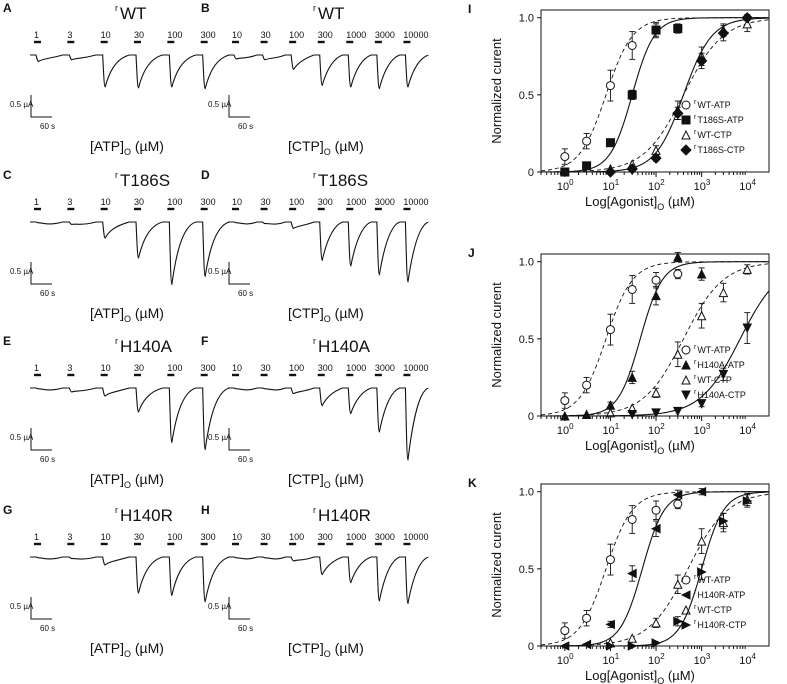 This screenshot has height=684, width=787. I want to click on legend-label: rWT-CTP, so click(713, 609).